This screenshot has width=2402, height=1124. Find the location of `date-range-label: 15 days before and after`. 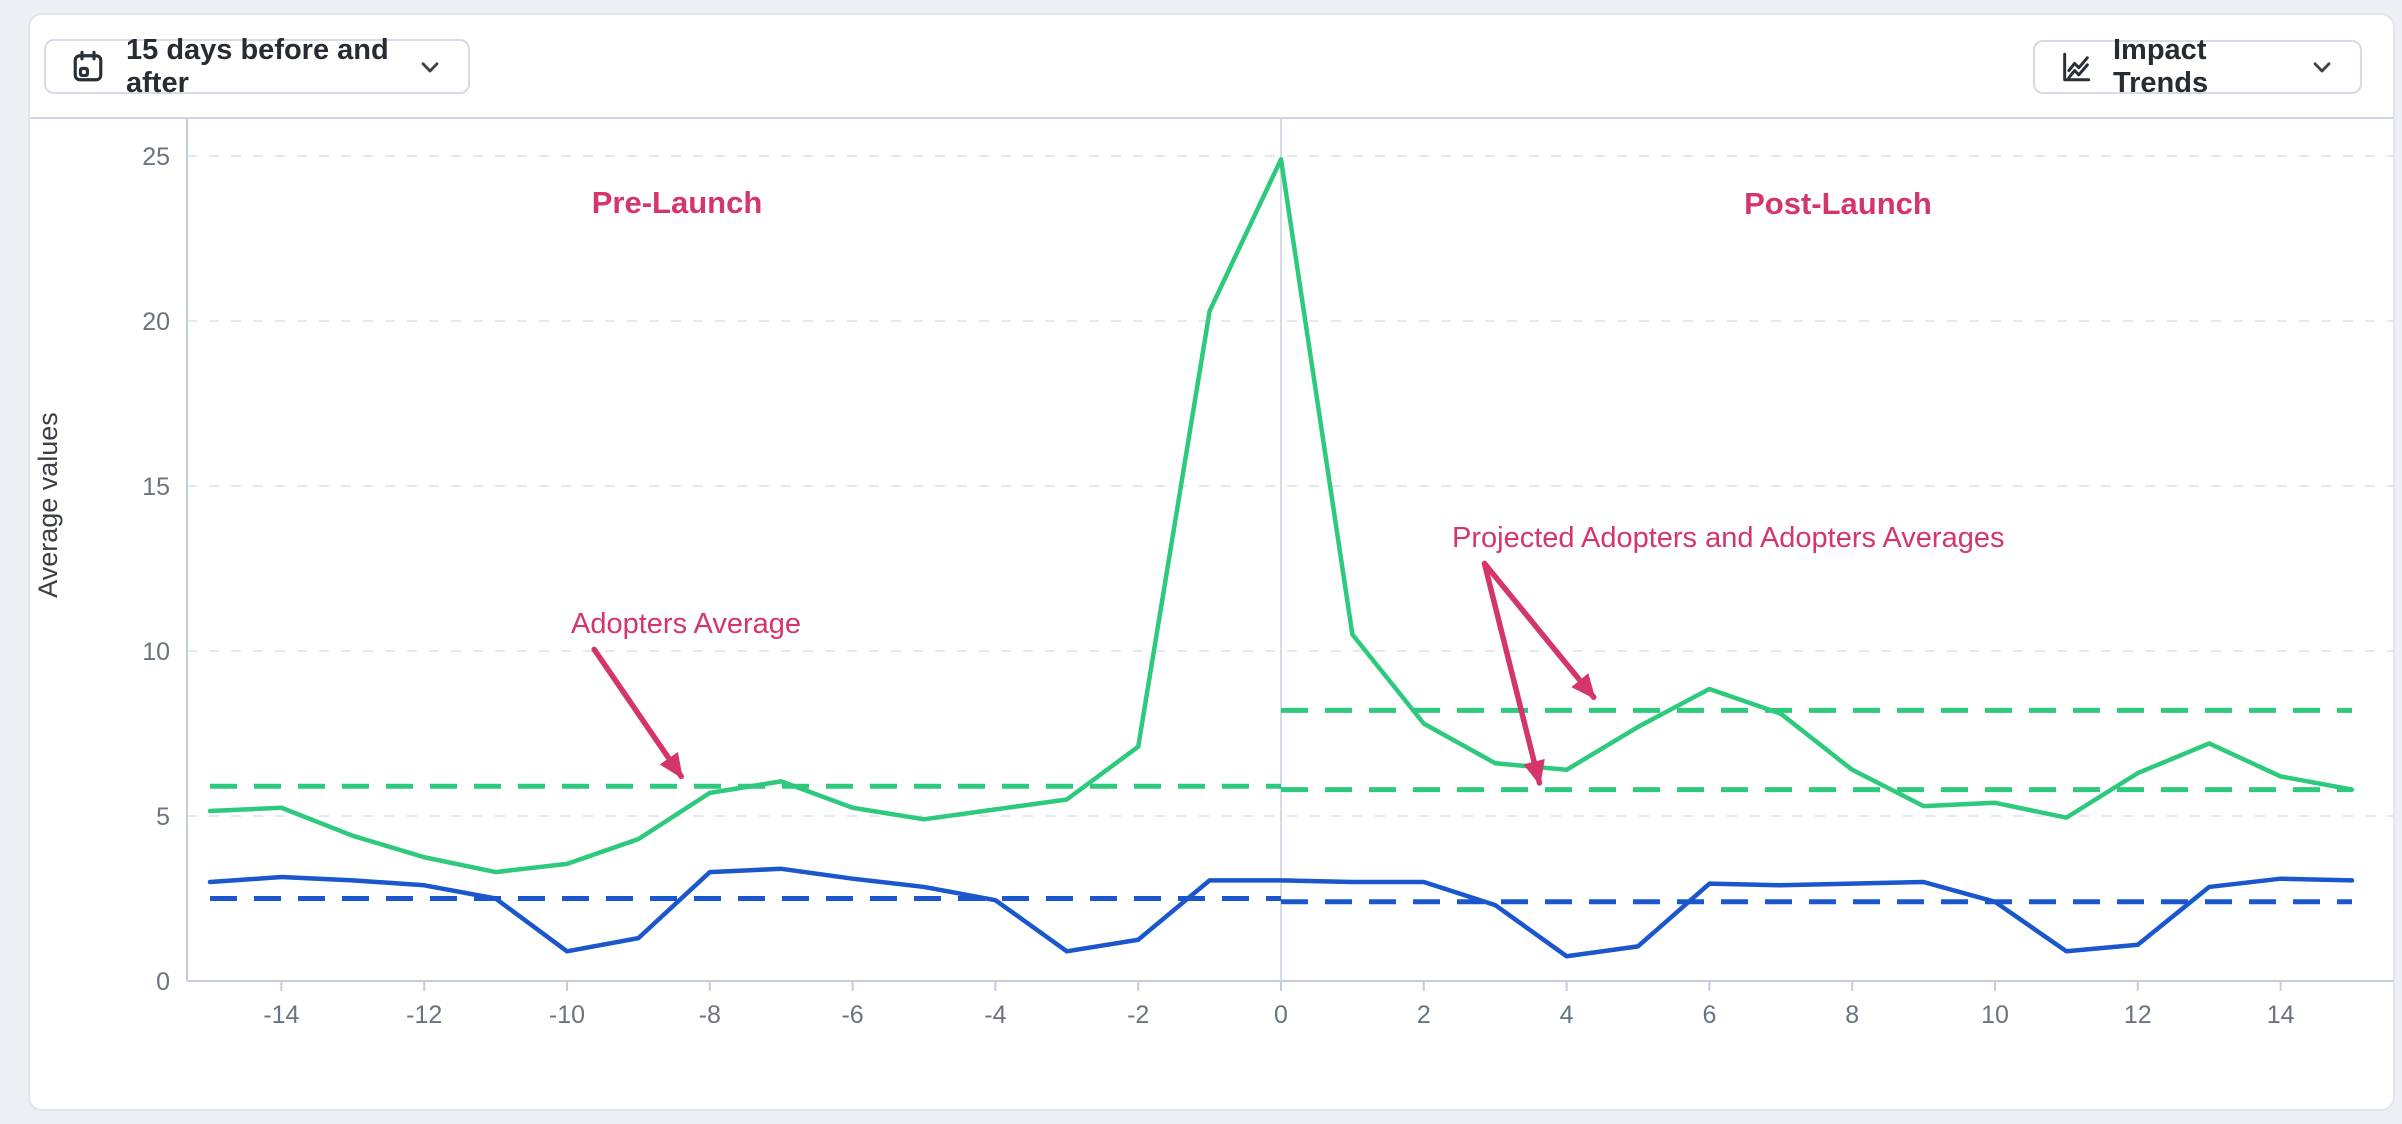

date-range-label: 15 days before and after is located at coordinates (257, 66).